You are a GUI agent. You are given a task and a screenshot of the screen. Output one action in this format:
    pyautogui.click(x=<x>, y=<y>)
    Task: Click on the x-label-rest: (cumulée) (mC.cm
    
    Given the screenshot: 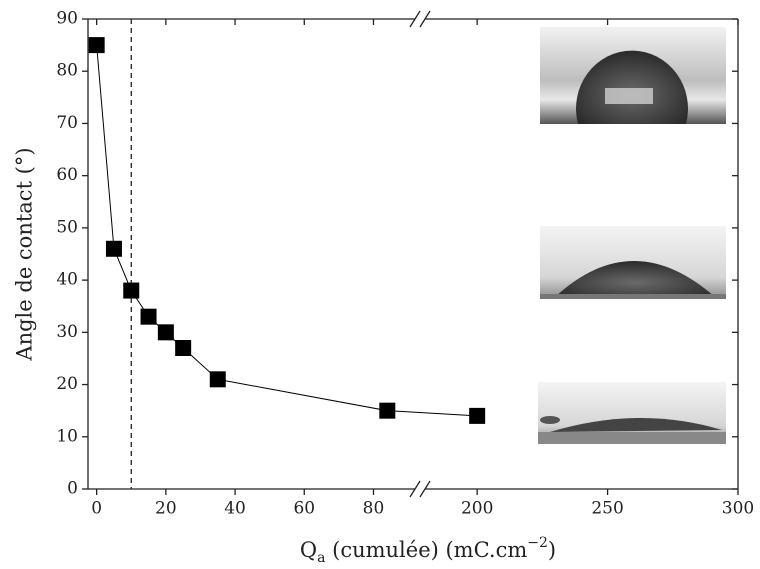 What is the action you would take?
    pyautogui.click(x=426, y=550)
    